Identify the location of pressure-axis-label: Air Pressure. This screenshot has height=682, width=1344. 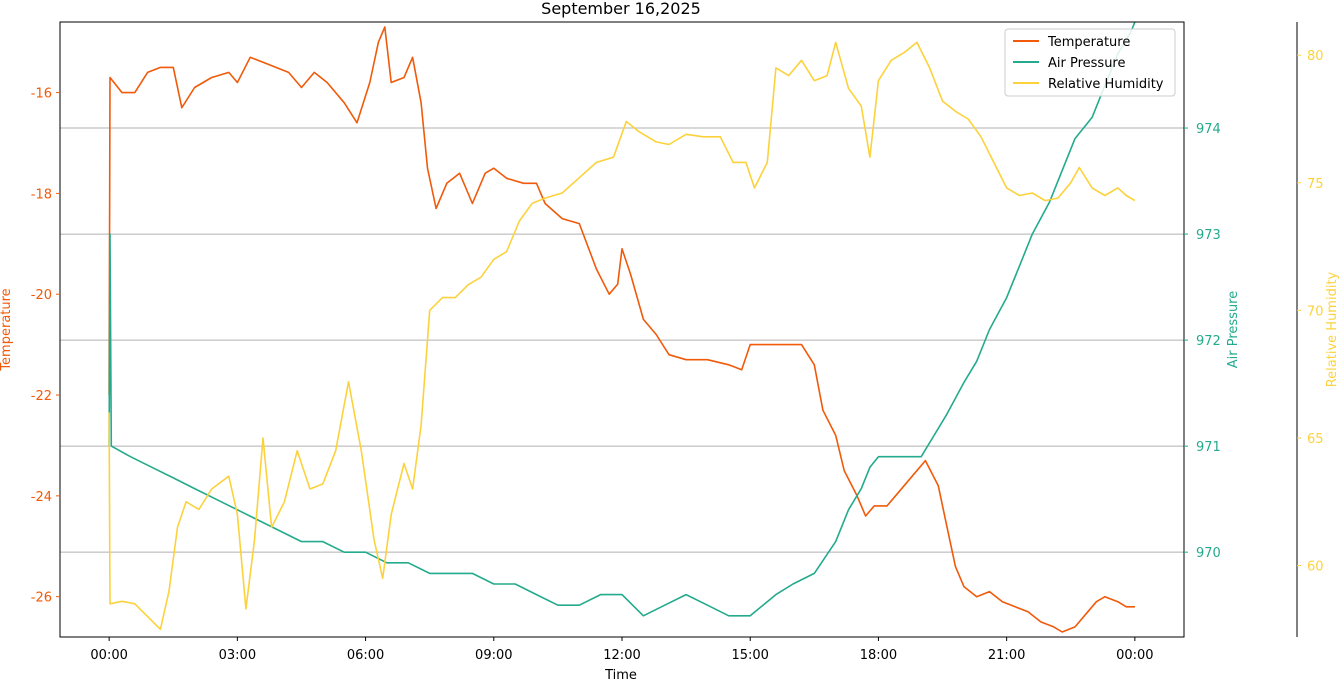
(1233, 330).